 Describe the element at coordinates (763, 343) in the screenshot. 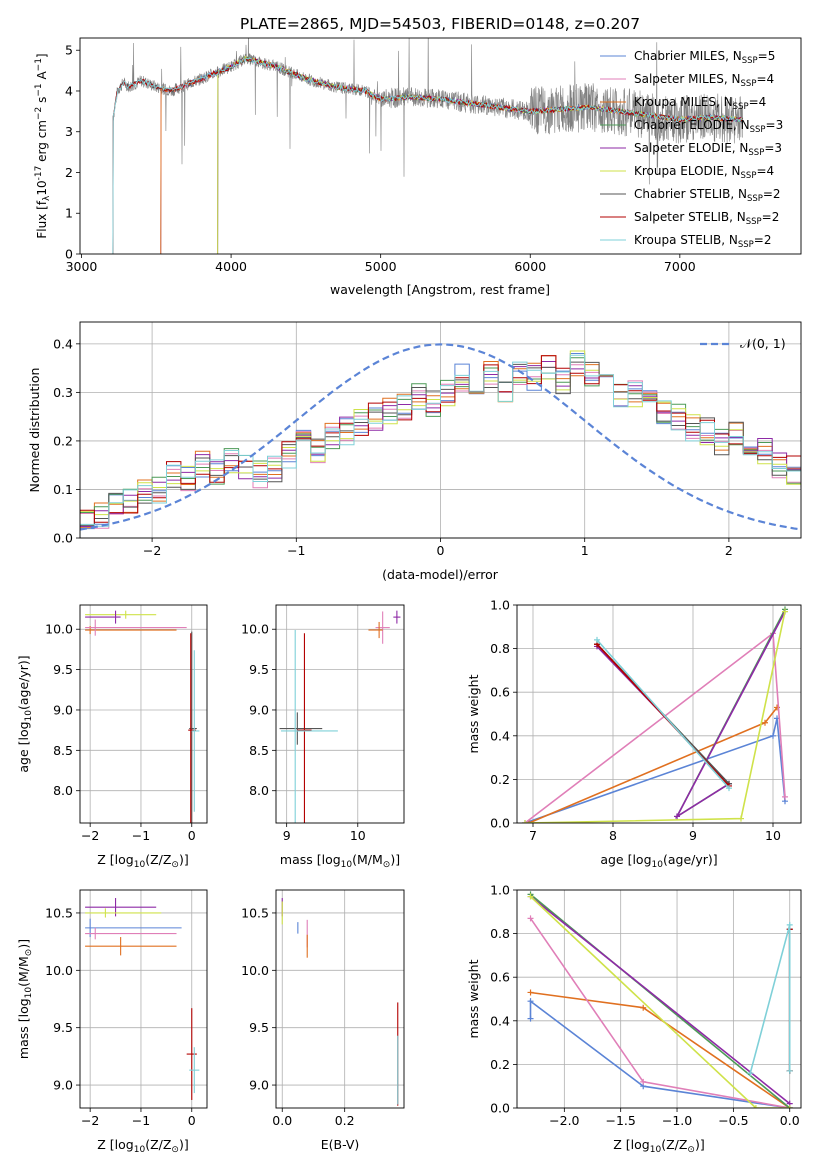

I see `legend-gaussian-label: 𝒩(0, 1)` at that location.